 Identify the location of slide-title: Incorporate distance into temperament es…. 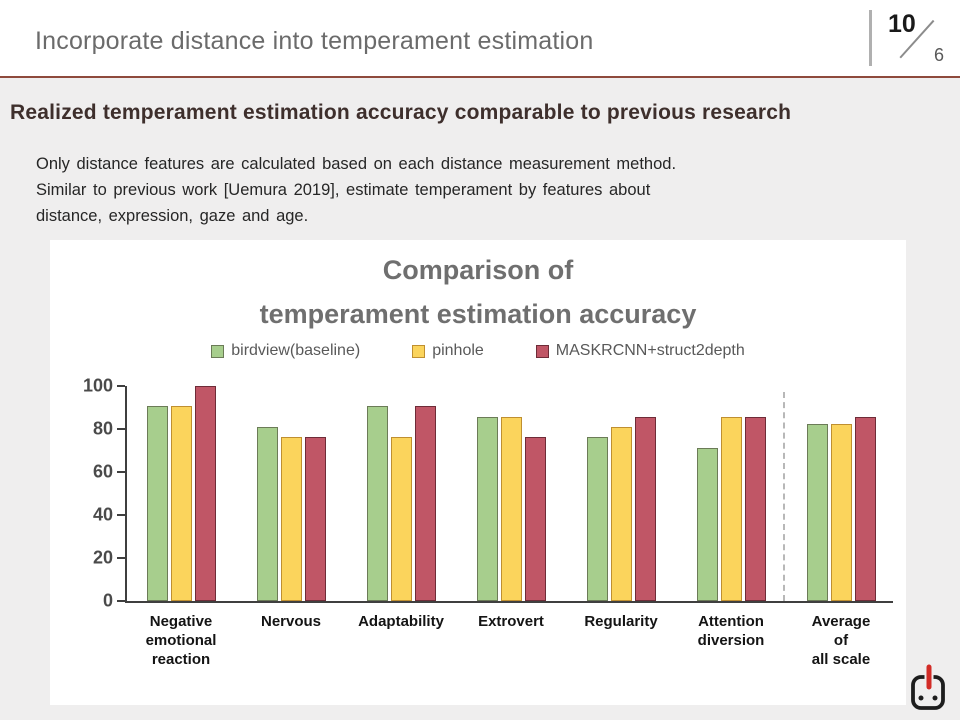
(314, 41).